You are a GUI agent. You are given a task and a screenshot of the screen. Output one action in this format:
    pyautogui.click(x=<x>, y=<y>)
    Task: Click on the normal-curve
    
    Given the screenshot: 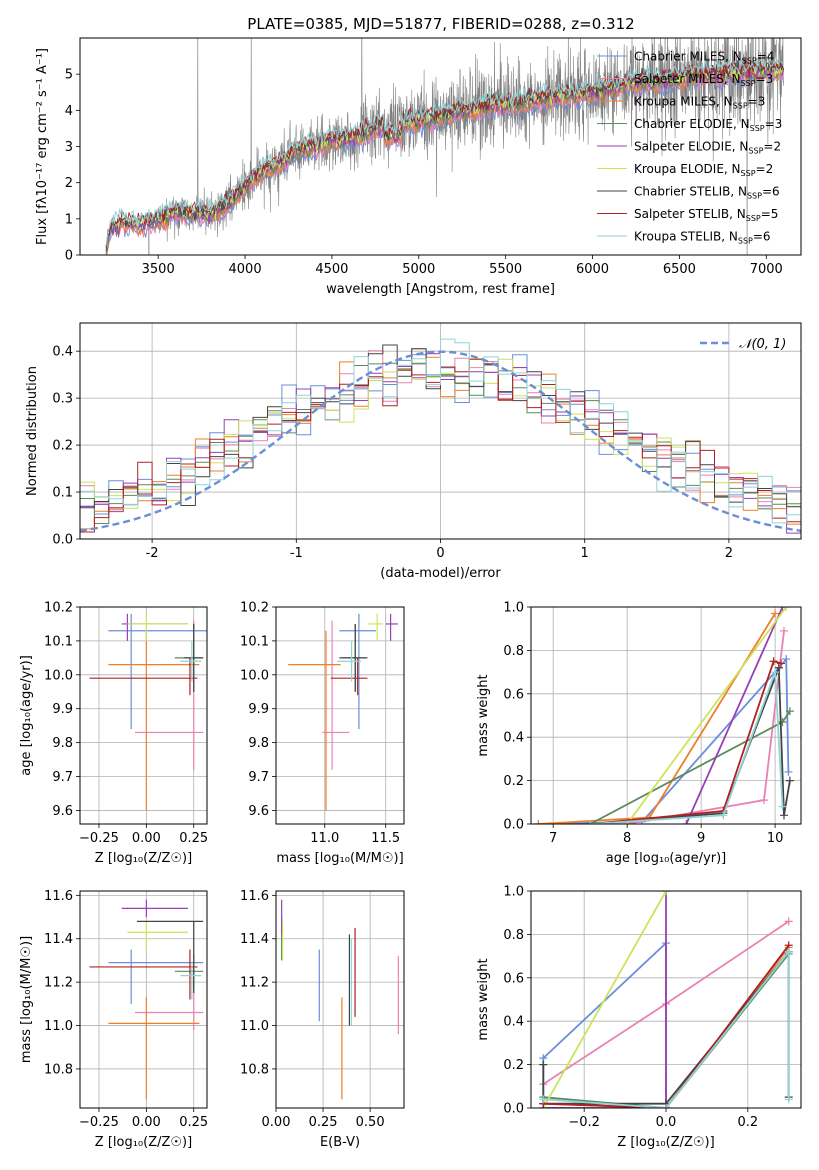 What is the action you would take?
    pyautogui.click(x=440, y=441)
    